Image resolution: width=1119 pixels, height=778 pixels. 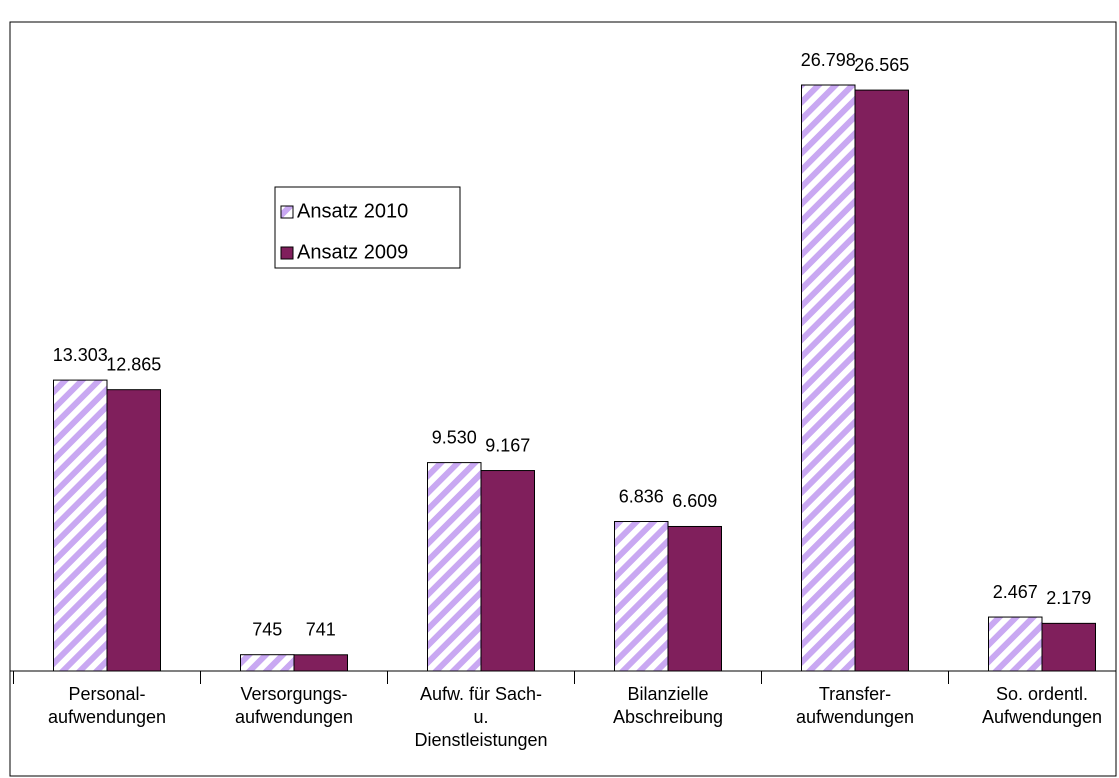 What do you see at coordinates (1015, 592) in the screenshot?
I see `data-label: 2.467` at bounding box center [1015, 592].